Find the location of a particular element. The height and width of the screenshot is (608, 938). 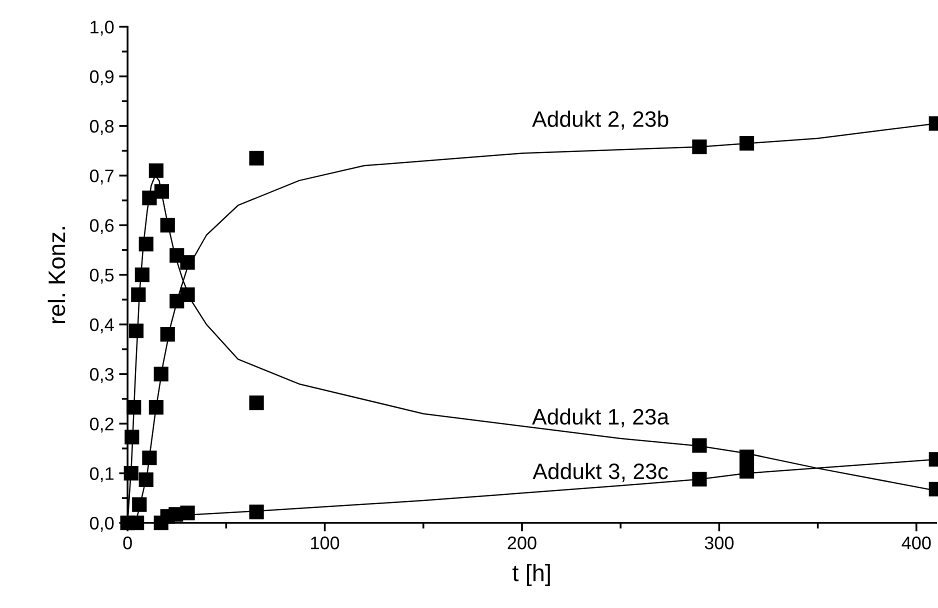

y-tick-label: 1,0 is located at coordinates (102, 28).